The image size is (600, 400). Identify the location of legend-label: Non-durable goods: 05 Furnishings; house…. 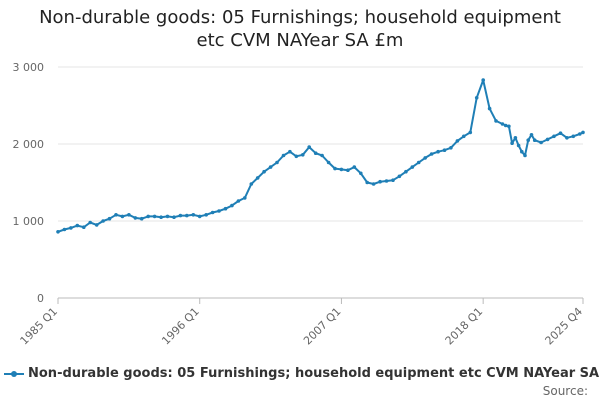
(314, 373).